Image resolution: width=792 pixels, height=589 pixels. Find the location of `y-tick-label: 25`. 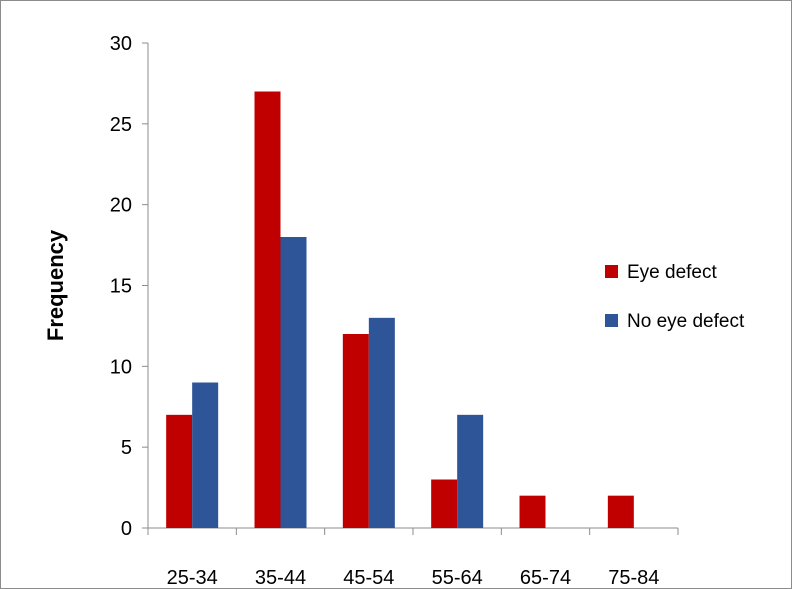

y-tick-label: 25 is located at coordinates (121, 125).